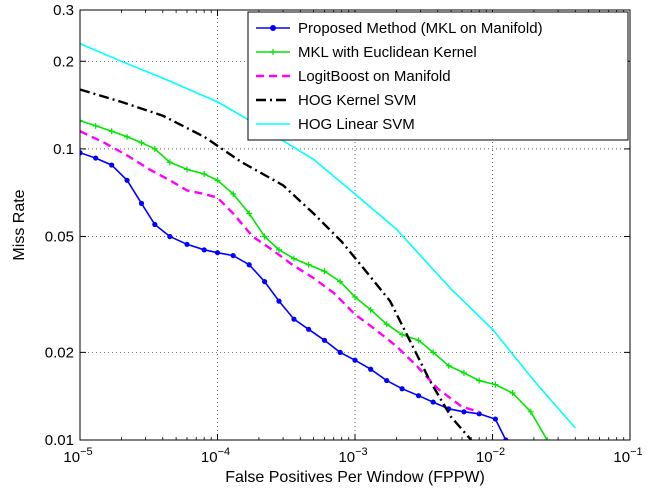 This screenshot has height=490, width=651. What do you see at coordinates (59, 440) in the screenshot?
I see `y-tick-label: 0.01` at bounding box center [59, 440].